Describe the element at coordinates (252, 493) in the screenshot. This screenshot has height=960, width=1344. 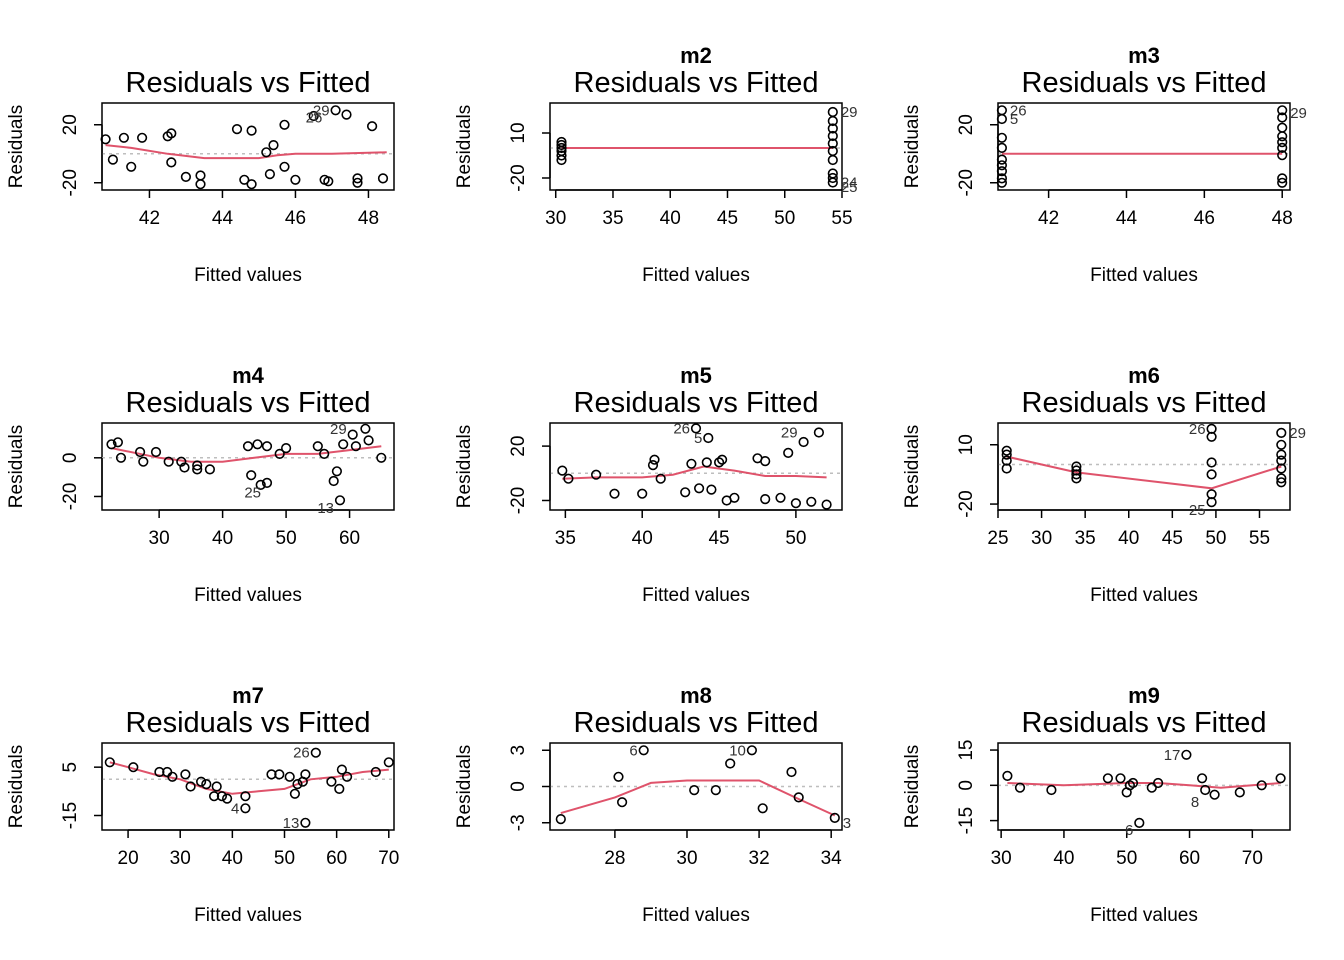
I see `outlier-label: 25` at that location.